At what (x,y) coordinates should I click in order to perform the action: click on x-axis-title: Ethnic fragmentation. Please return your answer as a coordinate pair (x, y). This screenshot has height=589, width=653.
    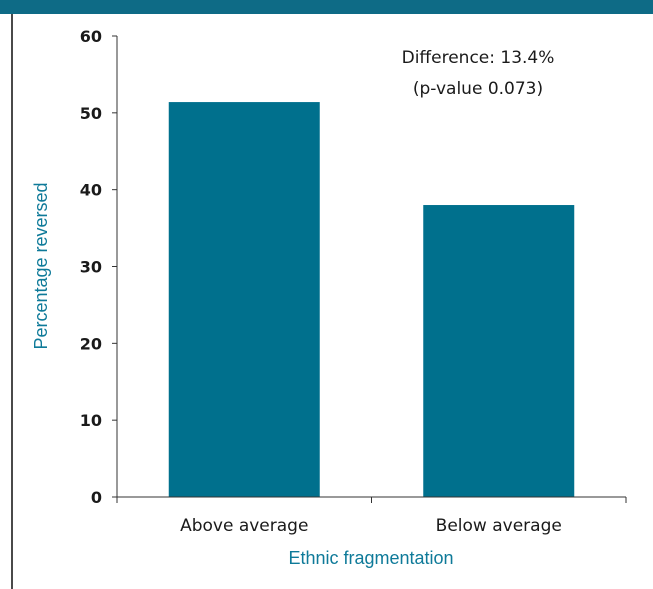
    Looking at the image, I should click on (370, 558).